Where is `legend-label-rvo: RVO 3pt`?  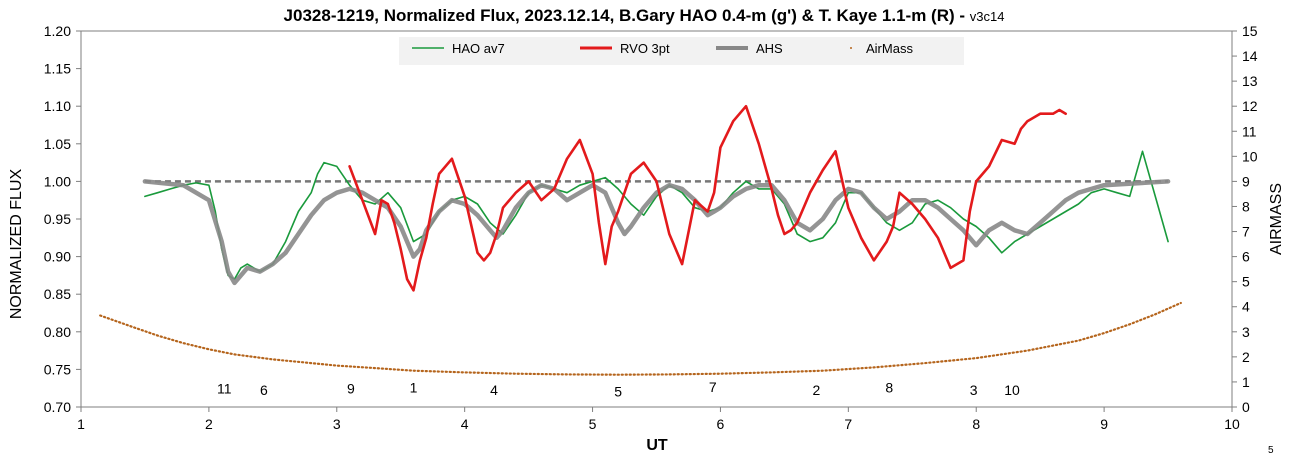 legend-label-rvo: RVO 3pt is located at coordinates (645, 48).